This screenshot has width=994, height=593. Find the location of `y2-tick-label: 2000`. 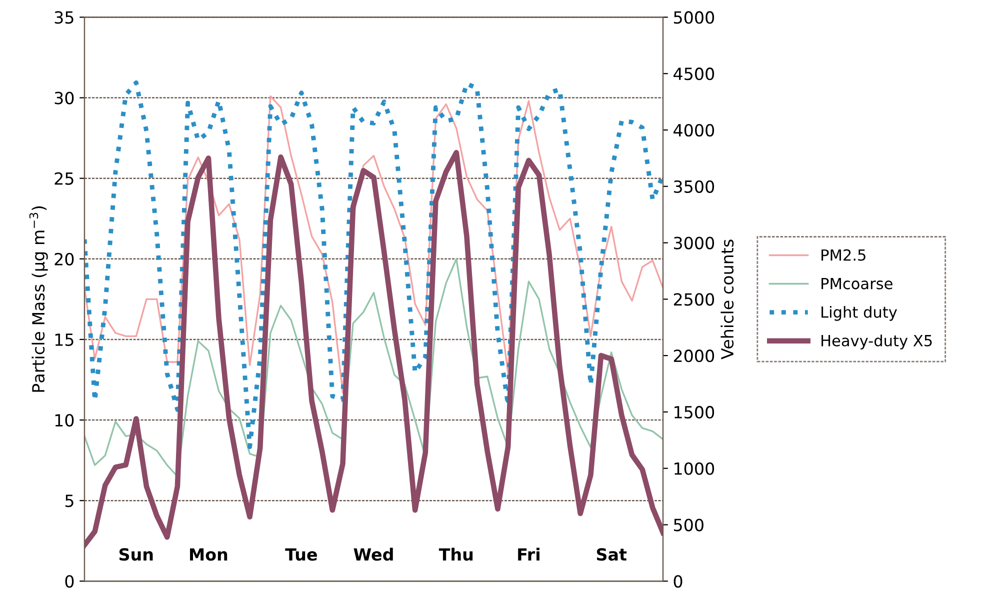

y2-tick-label: 2000 is located at coordinates (694, 356).